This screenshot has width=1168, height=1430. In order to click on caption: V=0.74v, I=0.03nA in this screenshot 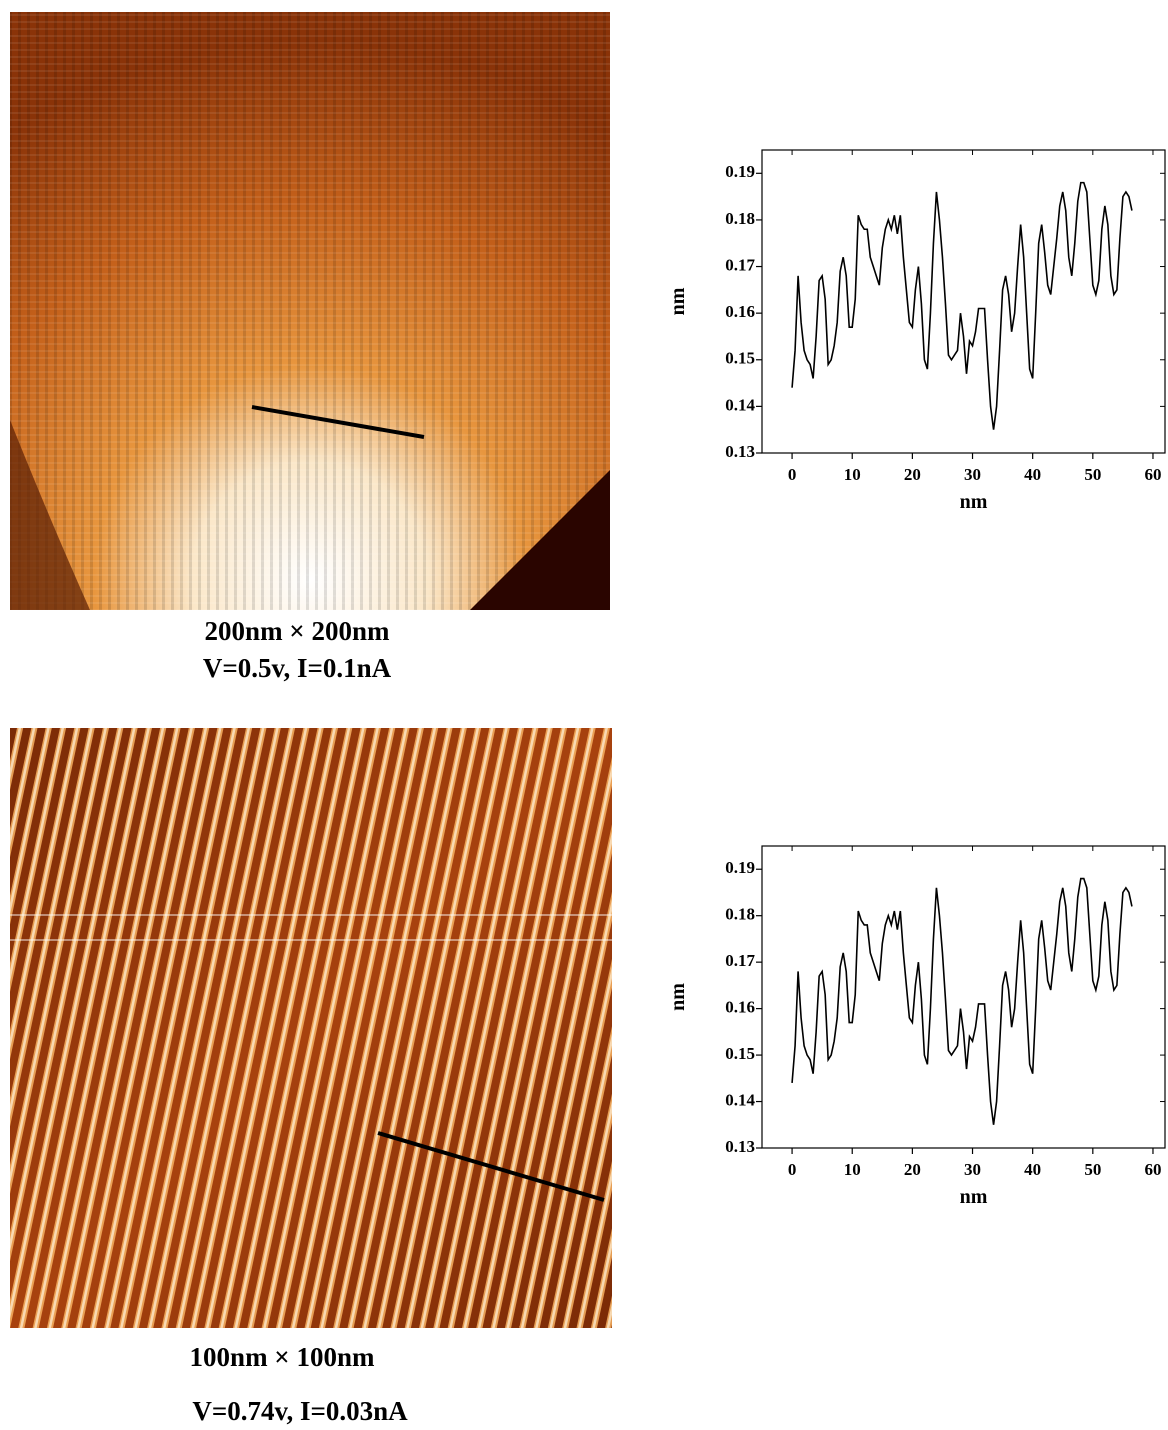, I will do `click(300, 1411)`.